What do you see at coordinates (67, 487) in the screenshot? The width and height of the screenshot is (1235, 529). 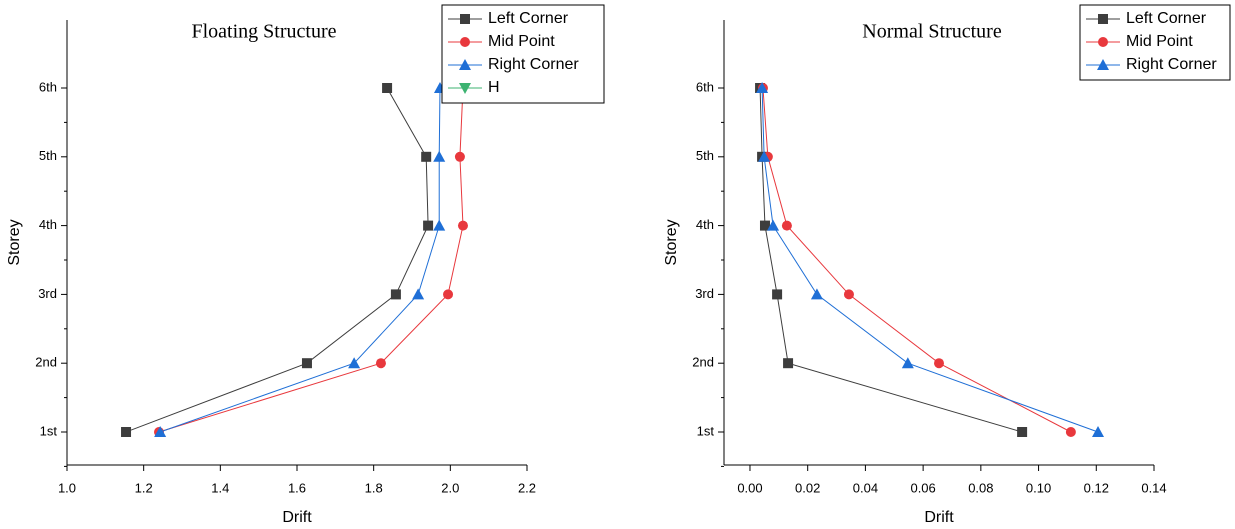 I see `x-tick-label: 1.0` at bounding box center [67, 487].